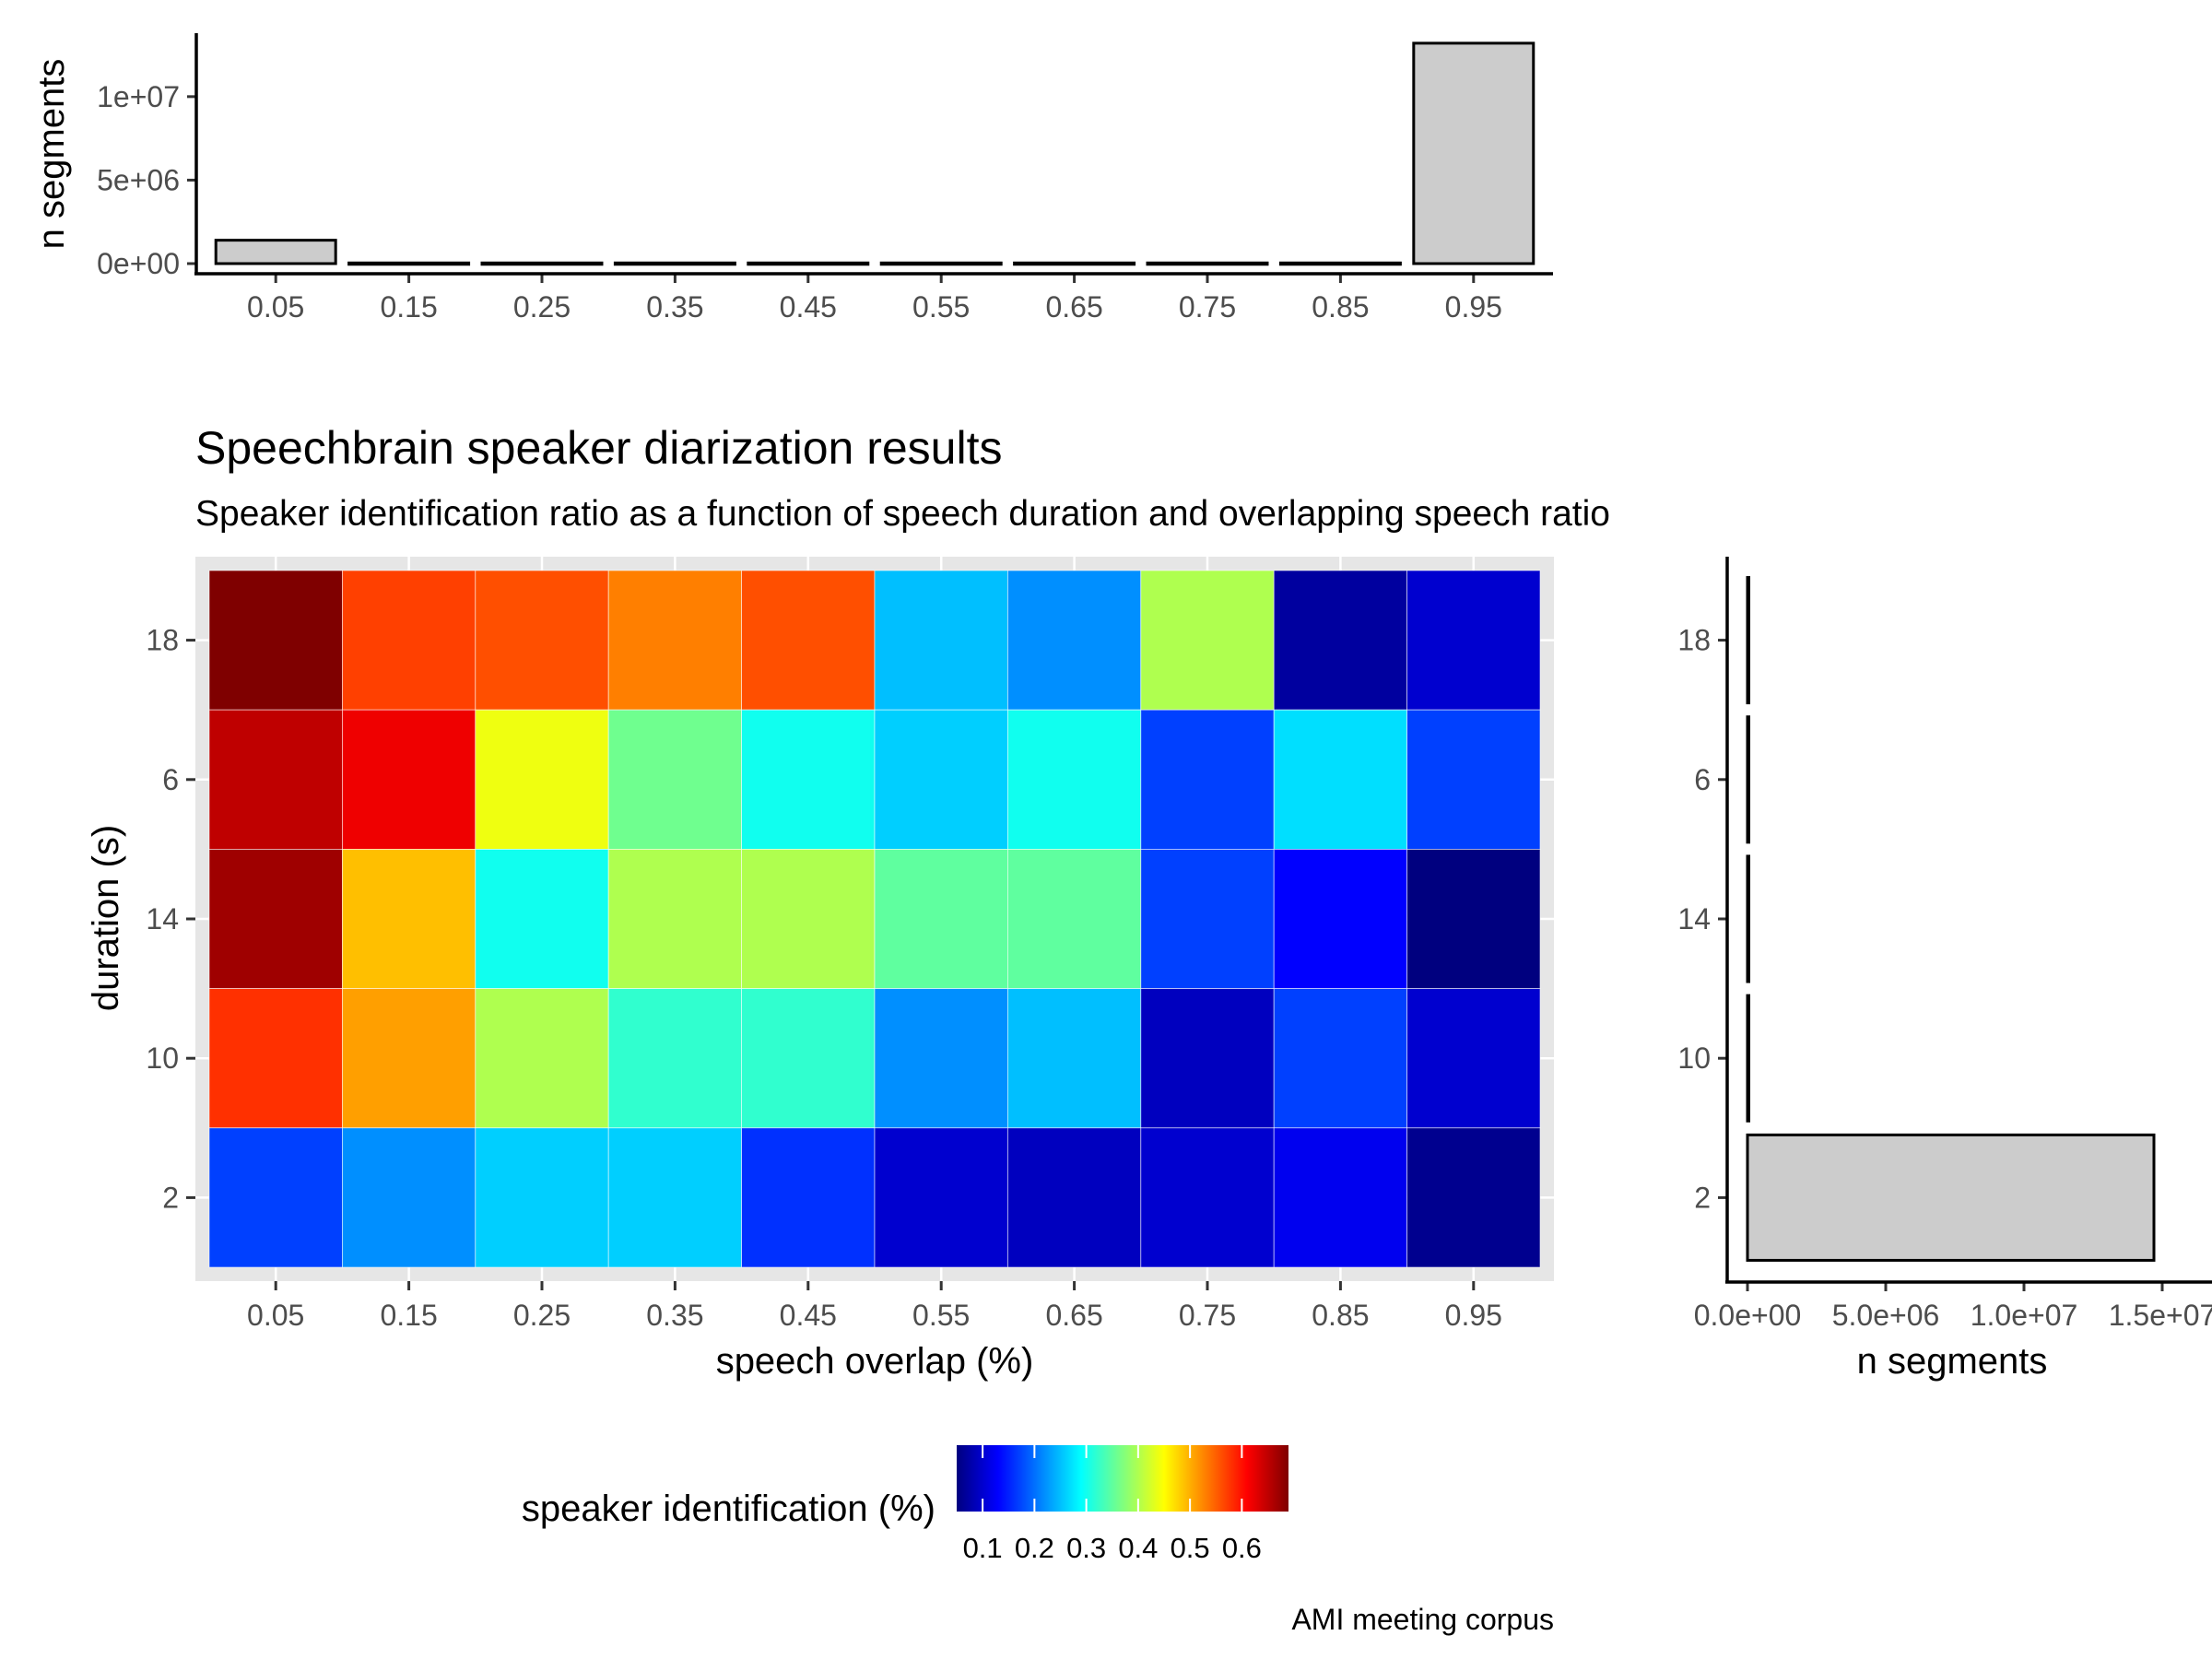  I want to click on top-histogram-y-axis-title: n segments, so click(51, 154).